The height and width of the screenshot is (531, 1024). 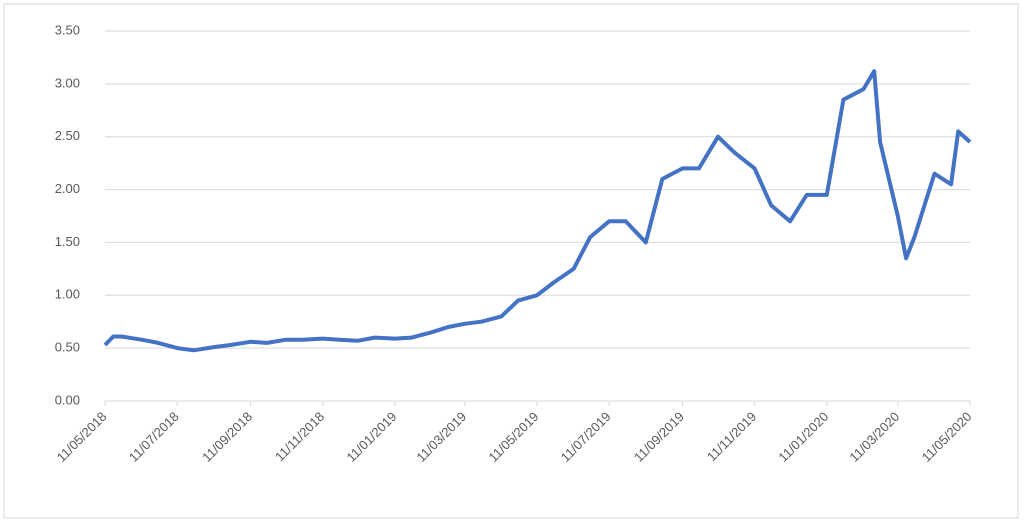 I want to click on y-tick-label: 1.50, so click(x=67, y=241).